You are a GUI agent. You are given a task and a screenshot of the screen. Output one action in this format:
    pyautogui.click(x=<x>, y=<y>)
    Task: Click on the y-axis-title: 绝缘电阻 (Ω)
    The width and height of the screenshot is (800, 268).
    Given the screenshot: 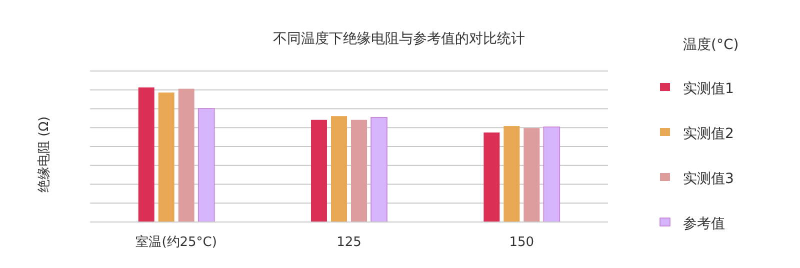 What is the action you would take?
    pyautogui.click(x=44, y=154)
    